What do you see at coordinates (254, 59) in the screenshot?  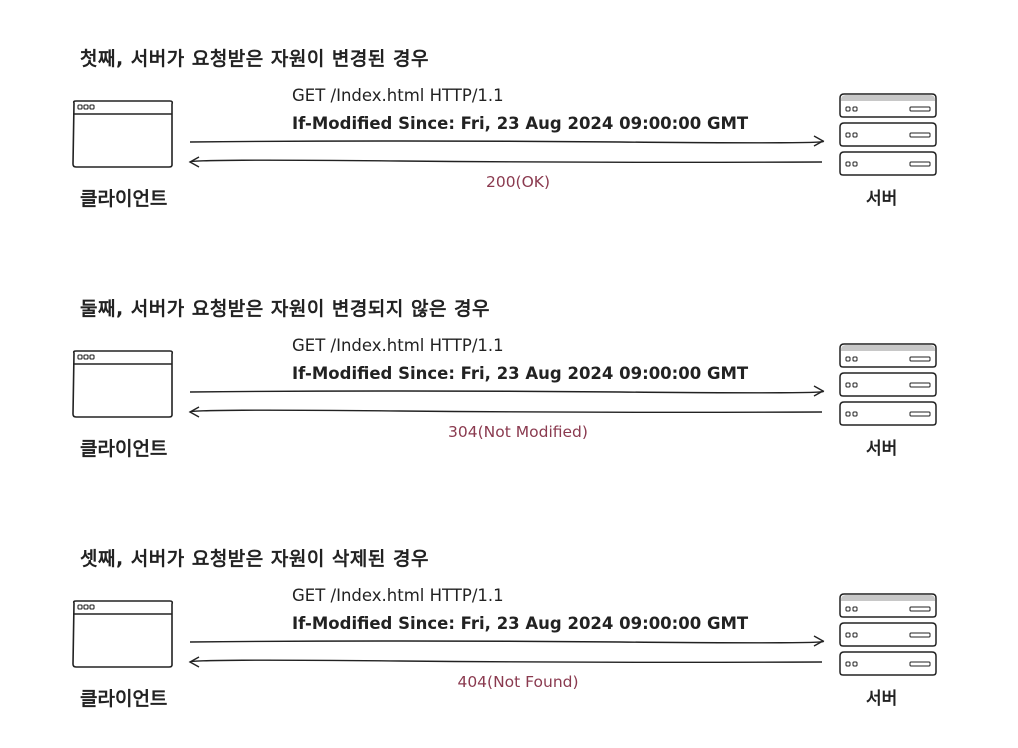 I see `scenario-heading: 첫째, 서버가 요청받은 자원이 변경된 경우` at bounding box center [254, 59].